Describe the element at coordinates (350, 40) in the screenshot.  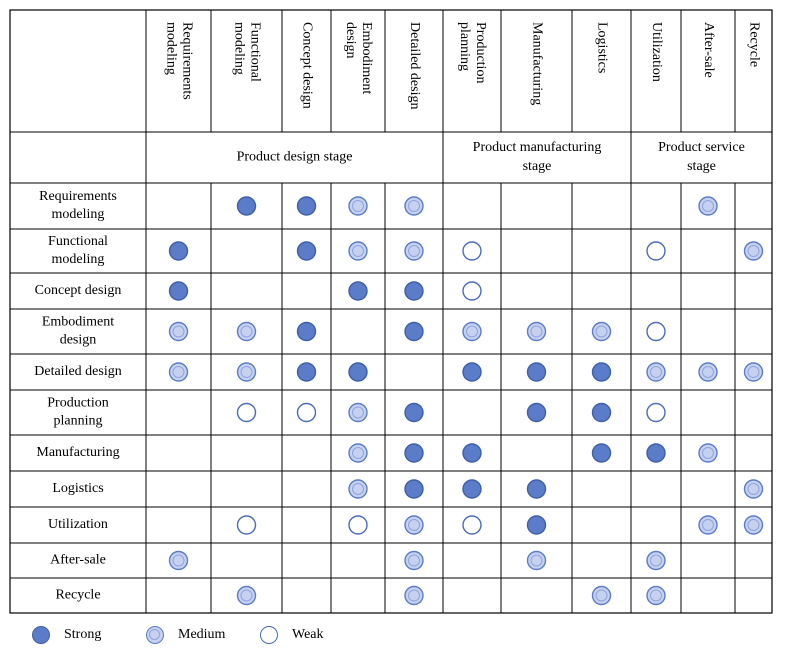
I see `column-header-label: design` at that location.